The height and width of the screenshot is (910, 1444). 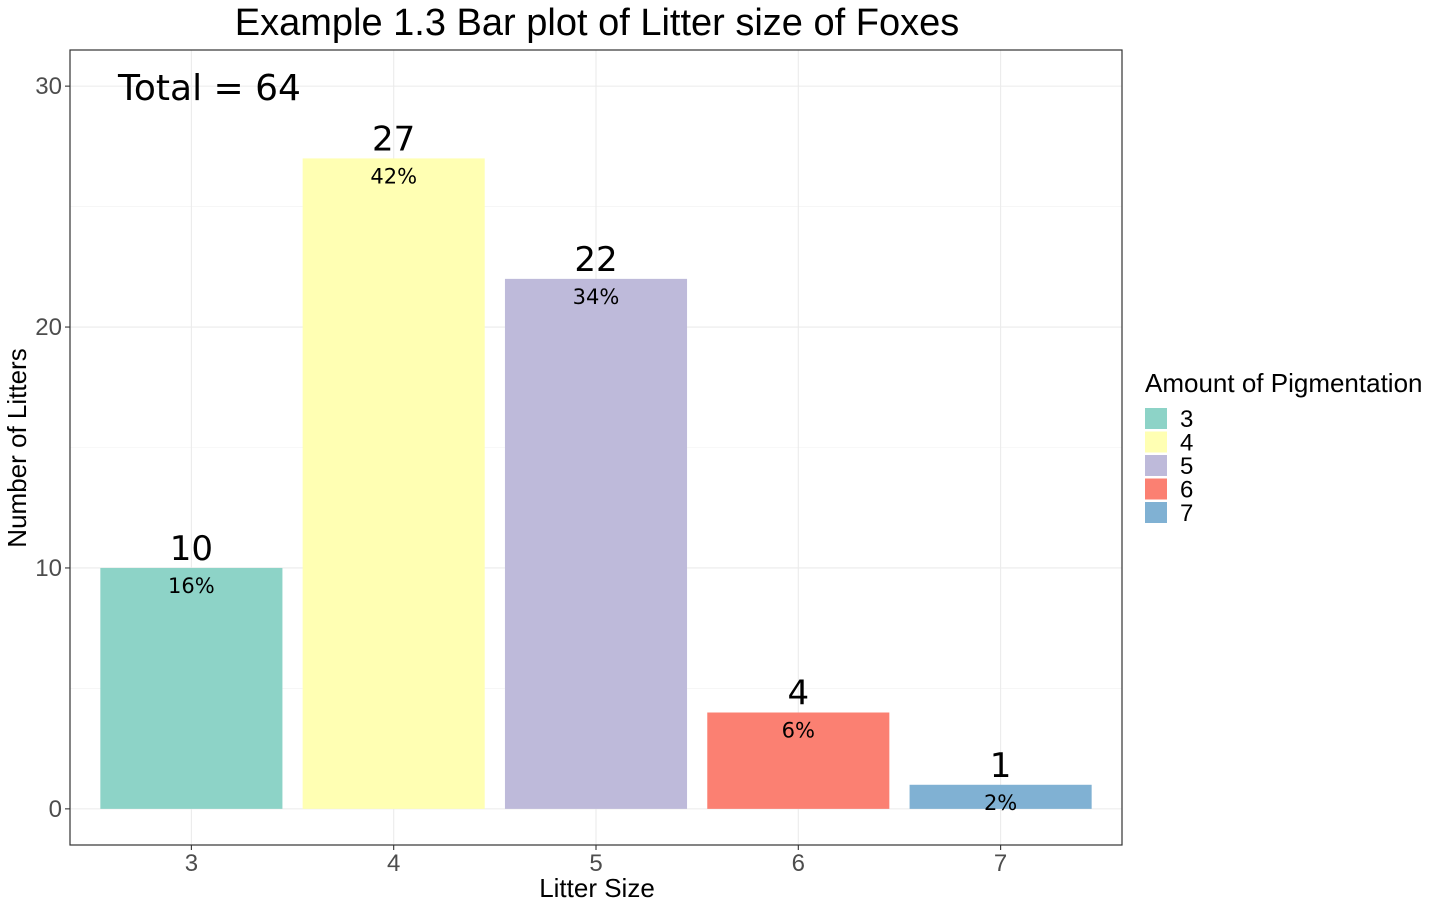 What do you see at coordinates (52, 448) in the screenshot?
I see `y-axis: 0 10 20 30` at bounding box center [52, 448].